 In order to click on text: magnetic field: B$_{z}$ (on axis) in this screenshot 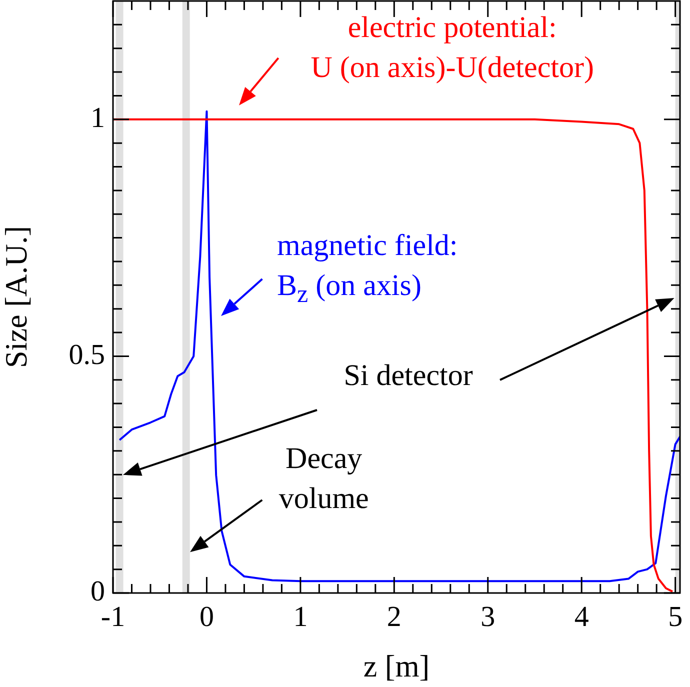, I will do `click(367, 269)`.